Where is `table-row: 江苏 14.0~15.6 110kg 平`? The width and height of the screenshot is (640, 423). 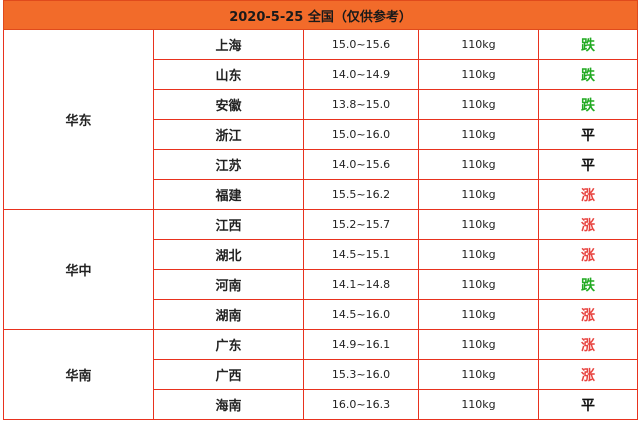
table-row: 江苏 14.0~15.6 110kg 平 is located at coordinates (321, 164).